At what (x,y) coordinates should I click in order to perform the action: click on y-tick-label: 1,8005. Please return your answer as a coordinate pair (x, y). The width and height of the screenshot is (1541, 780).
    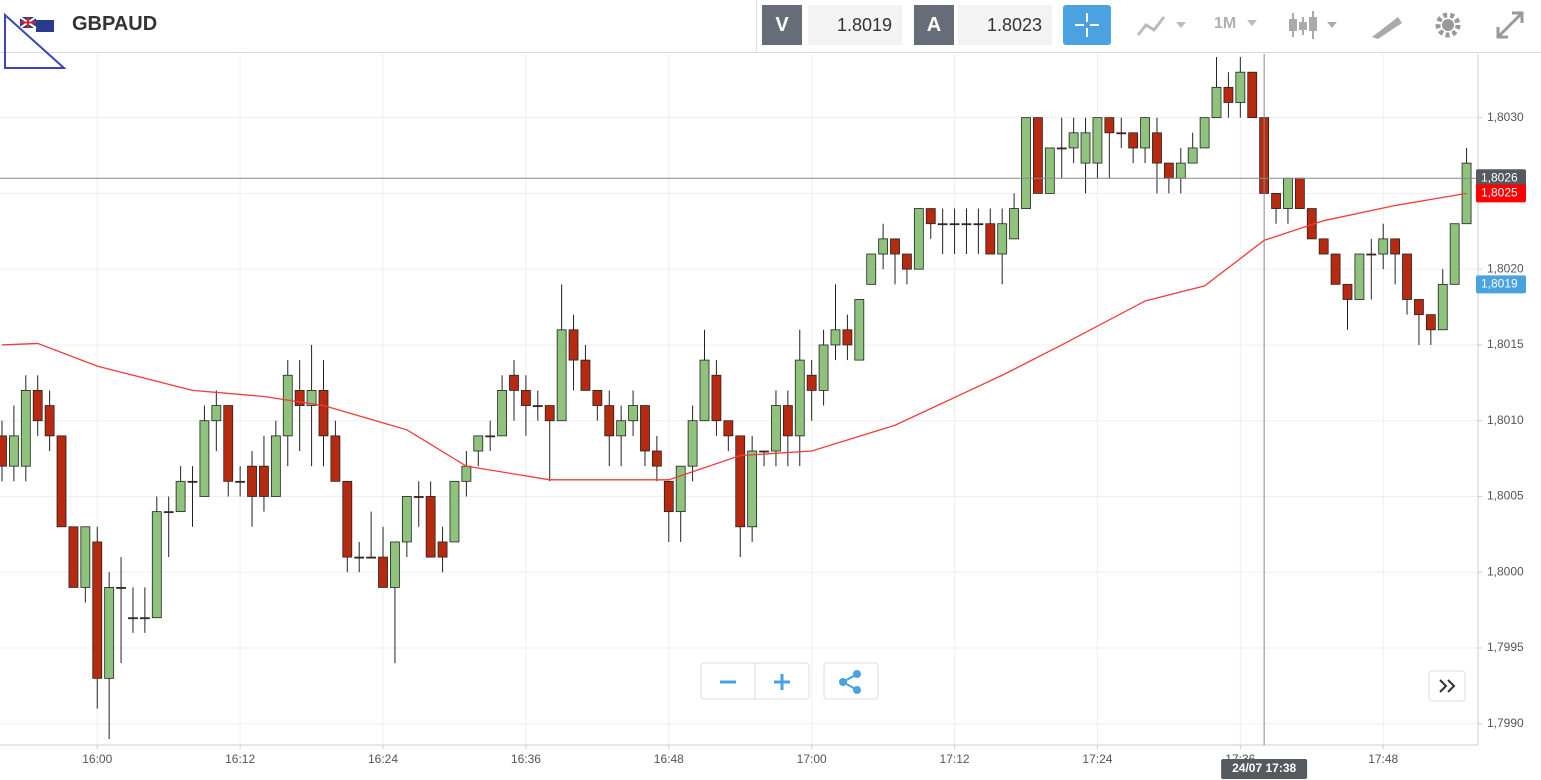
    Looking at the image, I should click on (1505, 496).